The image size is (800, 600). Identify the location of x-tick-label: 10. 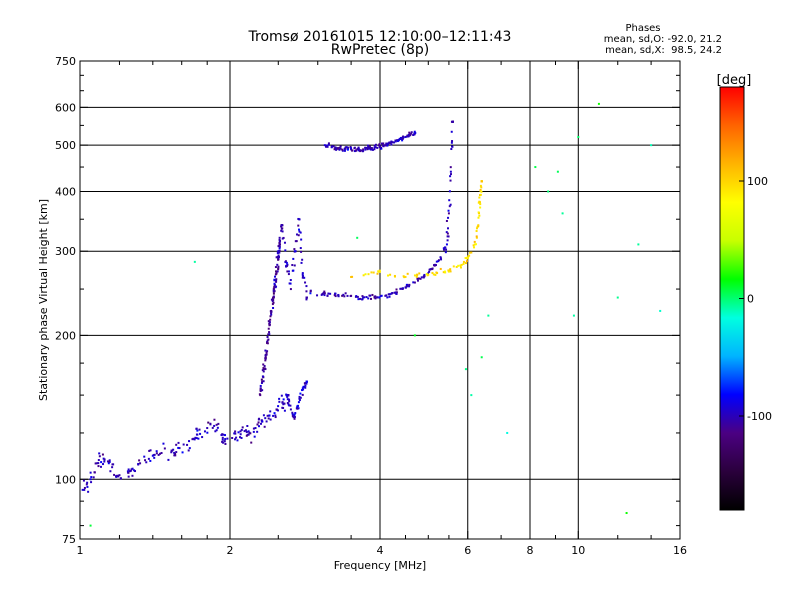
(578, 550).